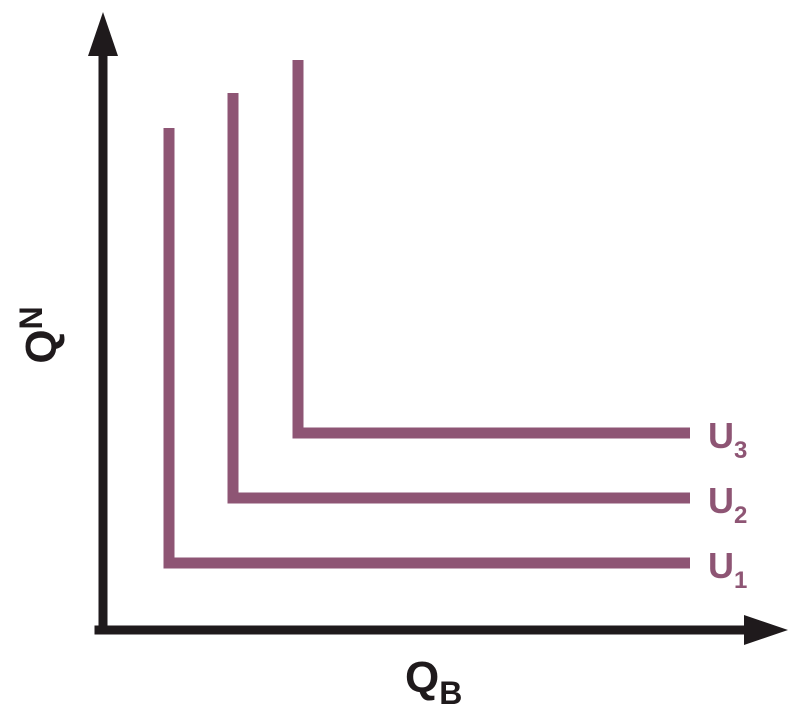 The width and height of the screenshot is (800, 715). I want to click on y-axis-label-main: Q, so click(41, 346).